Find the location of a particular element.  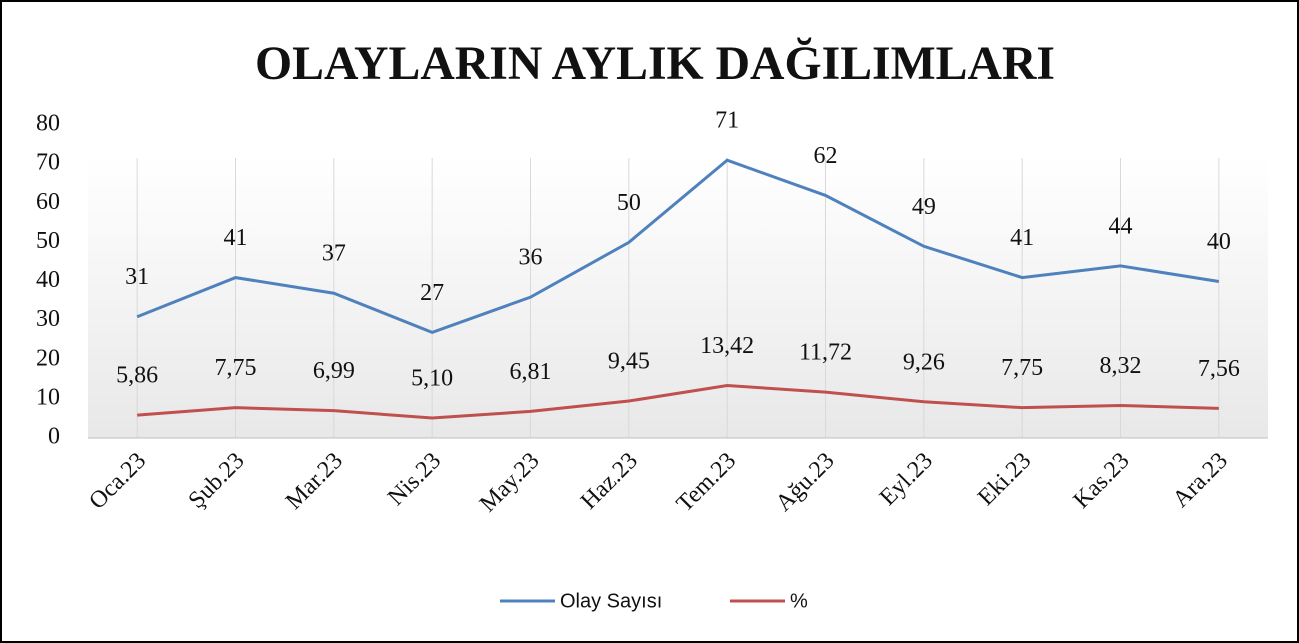

data-label: 7,56 is located at coordinates (1219, 369).